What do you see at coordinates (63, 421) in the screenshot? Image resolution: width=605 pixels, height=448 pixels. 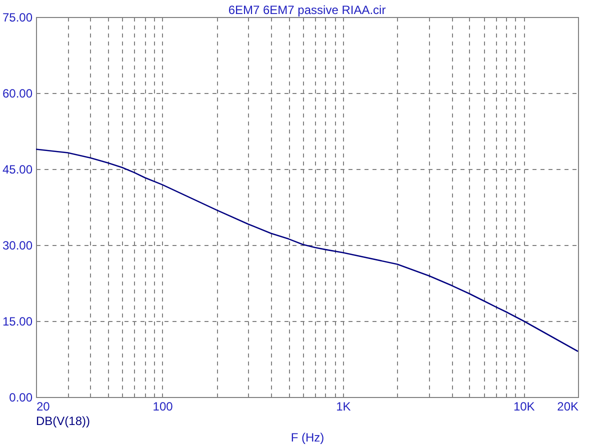 I see `text: DB(V(18))` at bounding box center [63, 421].